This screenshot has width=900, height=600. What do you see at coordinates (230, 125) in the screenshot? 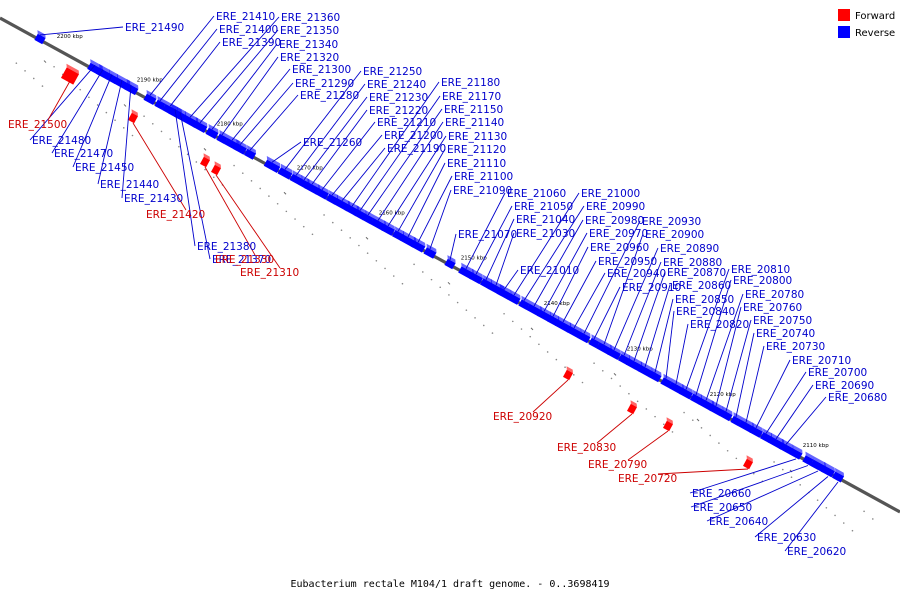
I see `tick-label: 2180 kbp` at bounding box center [230, 125].